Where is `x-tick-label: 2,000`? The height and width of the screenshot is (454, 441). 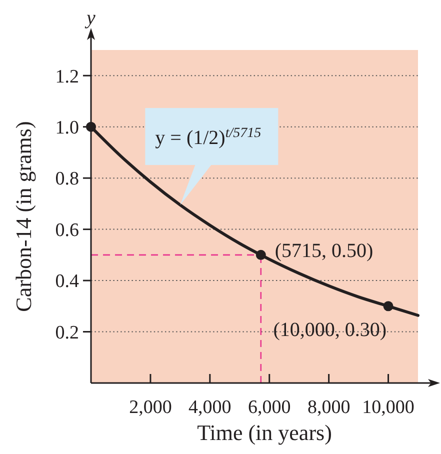
x-tick-label: 2,000 is located at coordinates (150, 407).